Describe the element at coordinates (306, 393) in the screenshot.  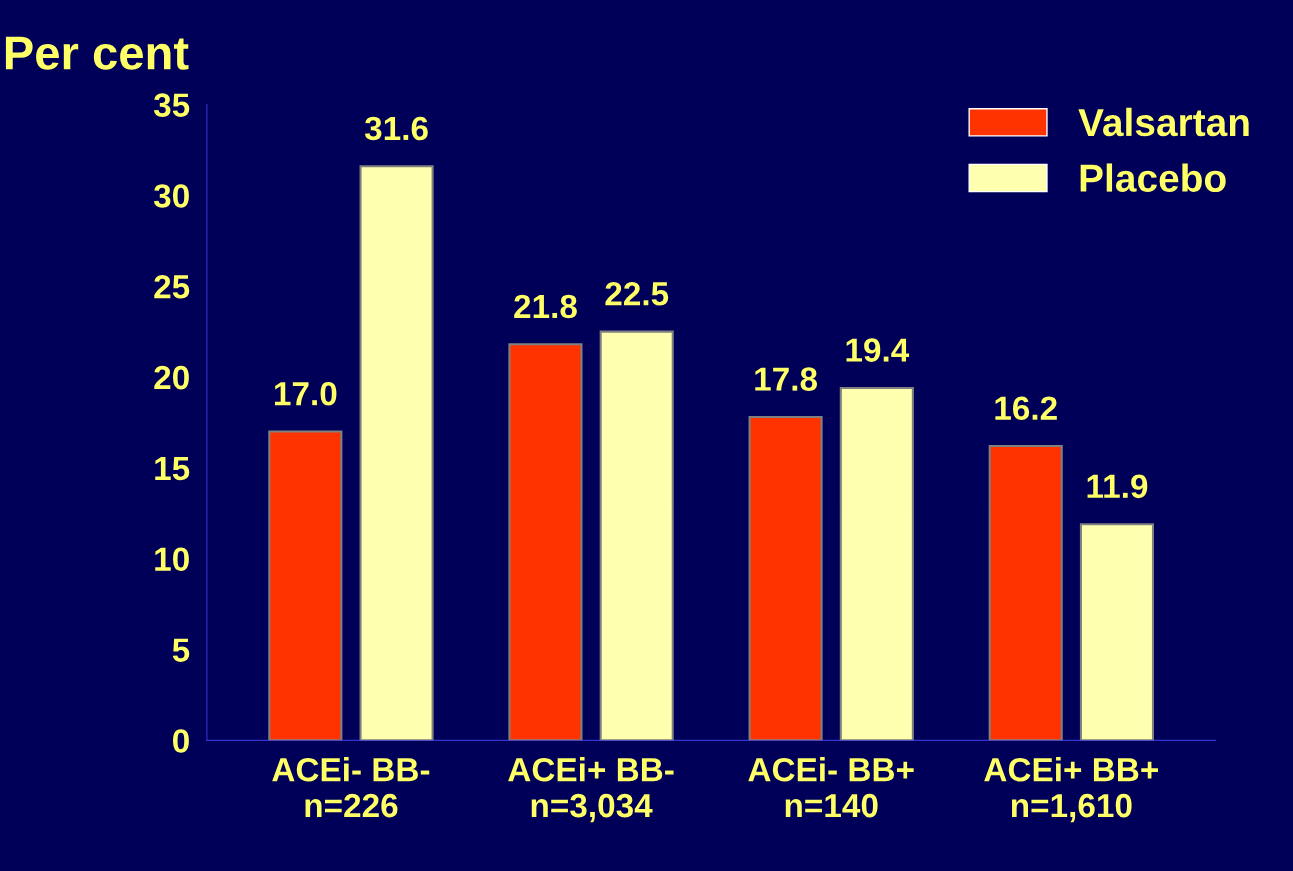
I see `data-label: 17.0` at that location.